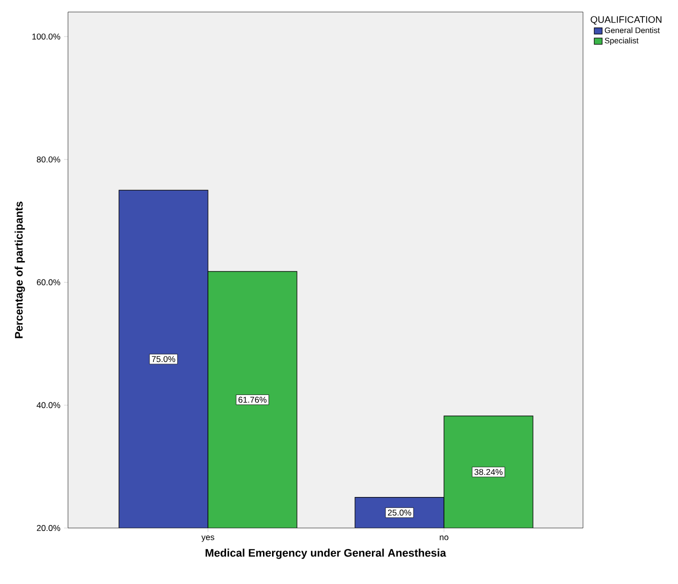 This screenshot has height=584, width=678. I want to click on y-tick-label: 40.0%, so click(48, 405).